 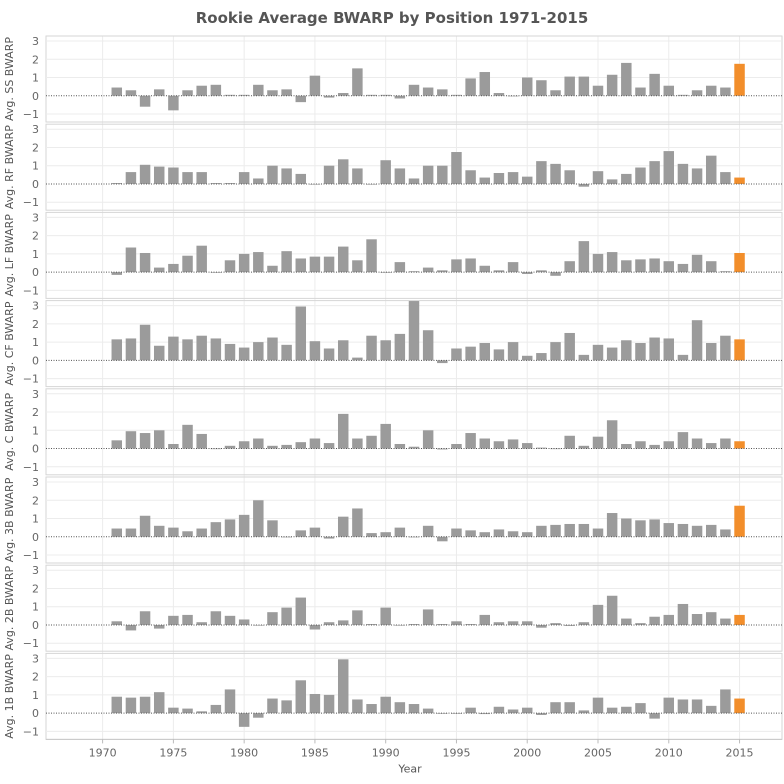 What do you see at coordinates (725, 533) in the screenshot?
I see `bar-3b-2014` at bounding box center [725, 533].